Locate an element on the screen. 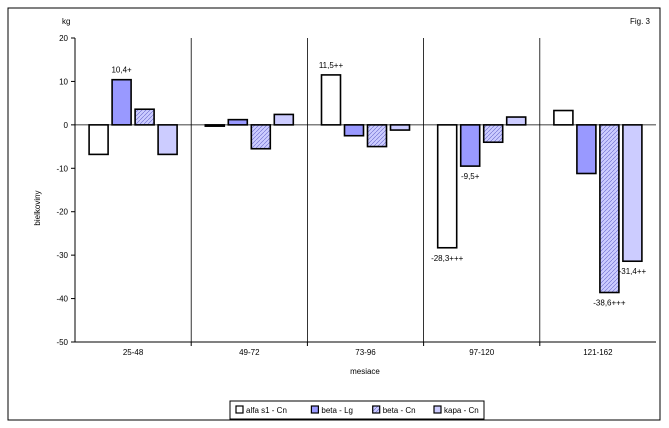 This screenshot has width=669, height=428. data-label: 10,4+ is located at coordinates (121, 70).